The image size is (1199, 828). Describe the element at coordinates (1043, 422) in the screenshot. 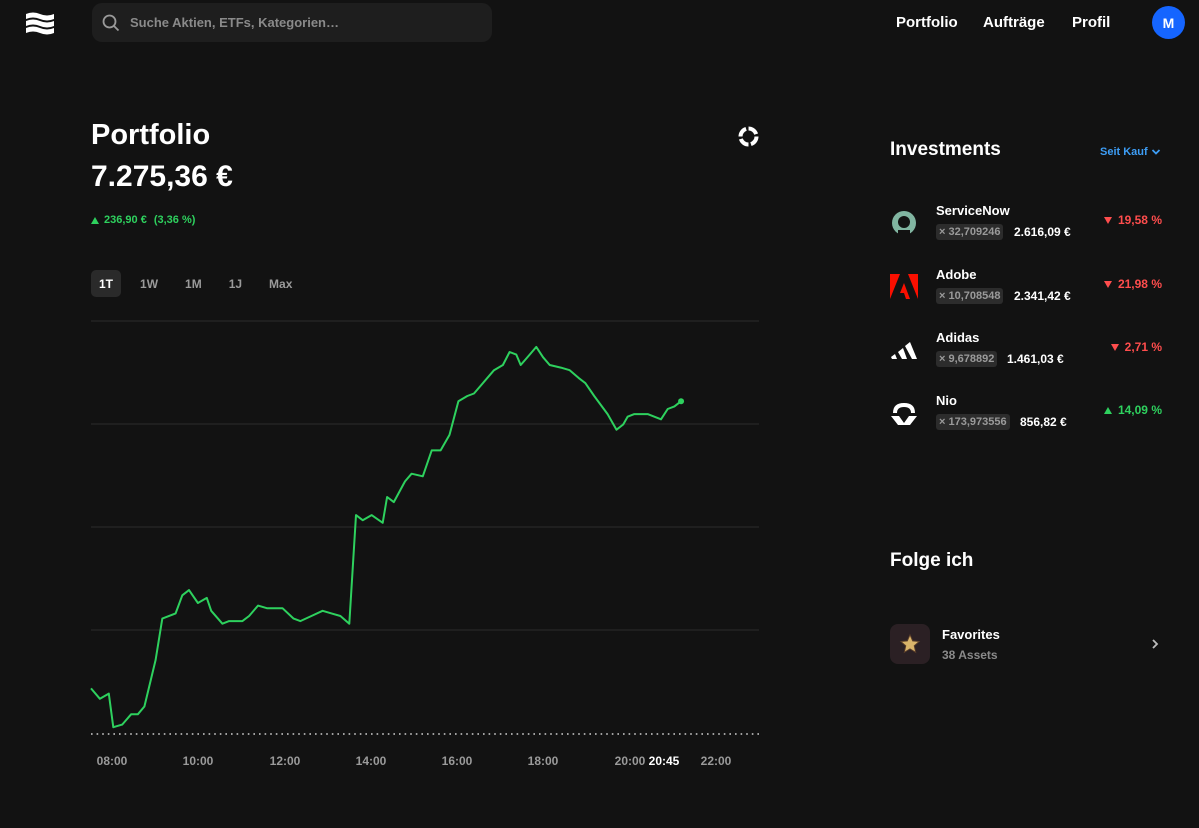

I see `holding-amount: 856,82 €` at that location.